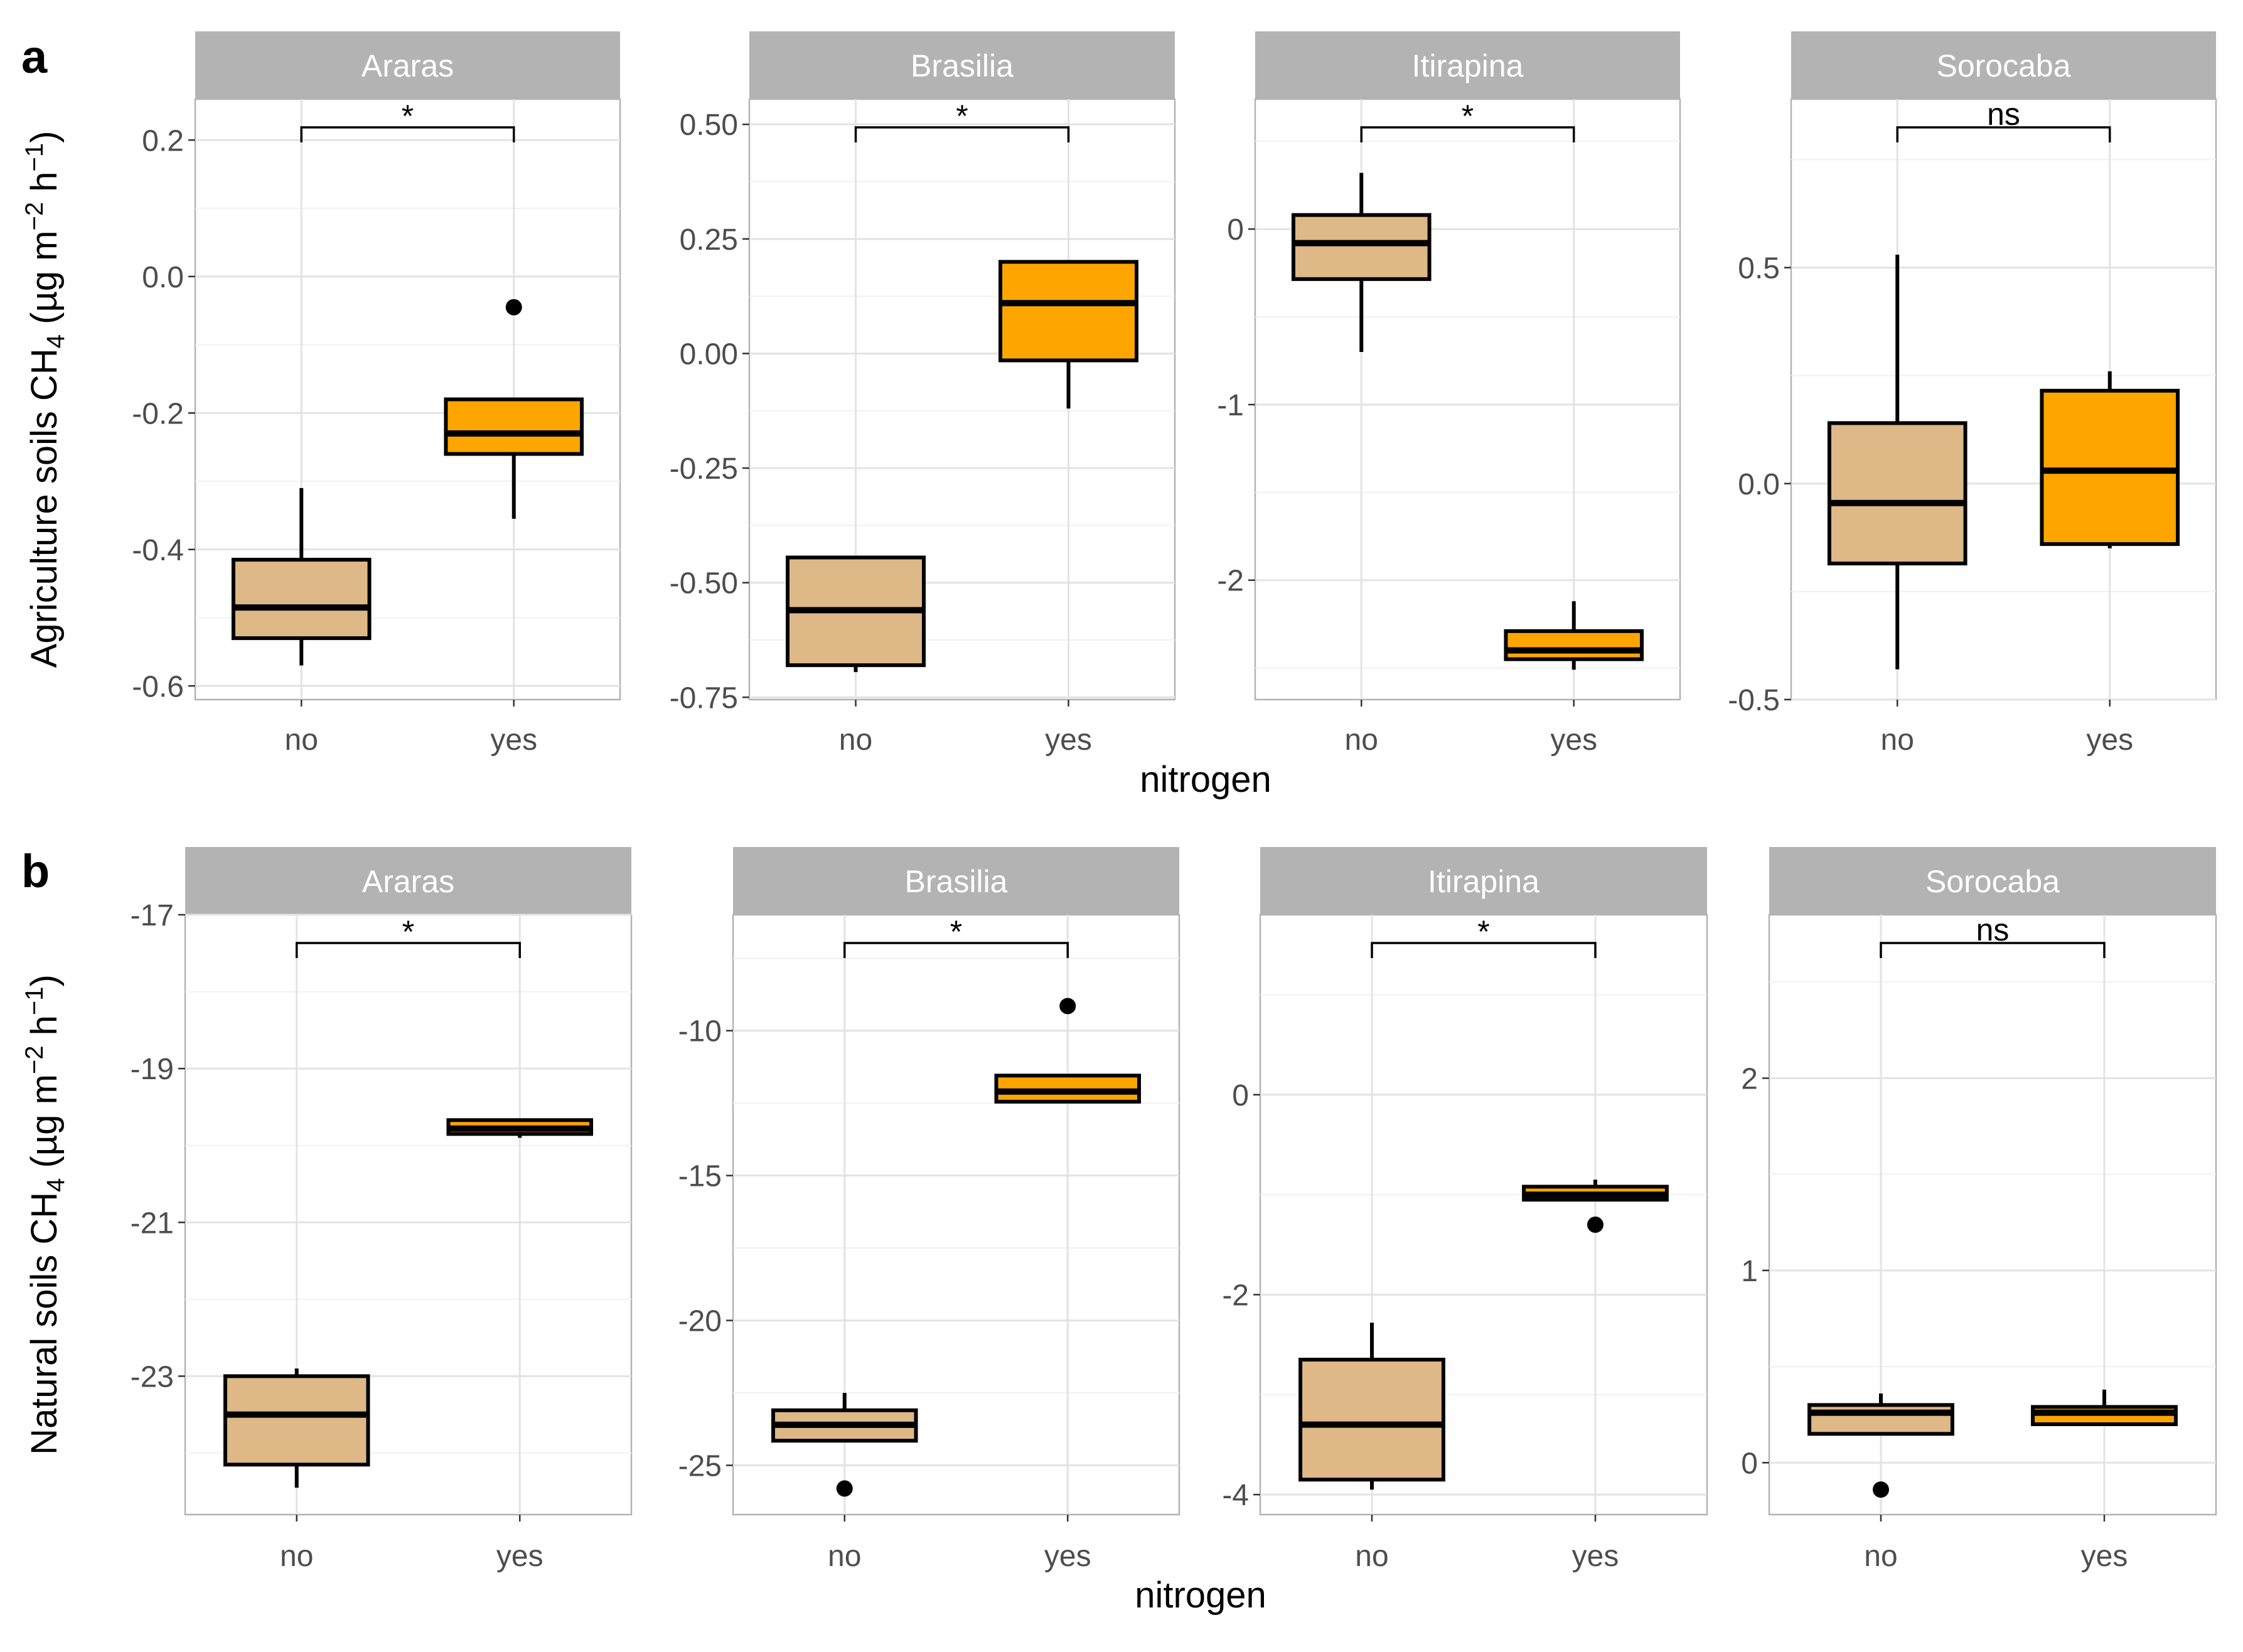  What do you see at coordinates (408, 882) in the screenshot?
I see `facet-title: Araras` at bounding box center [408, 882].